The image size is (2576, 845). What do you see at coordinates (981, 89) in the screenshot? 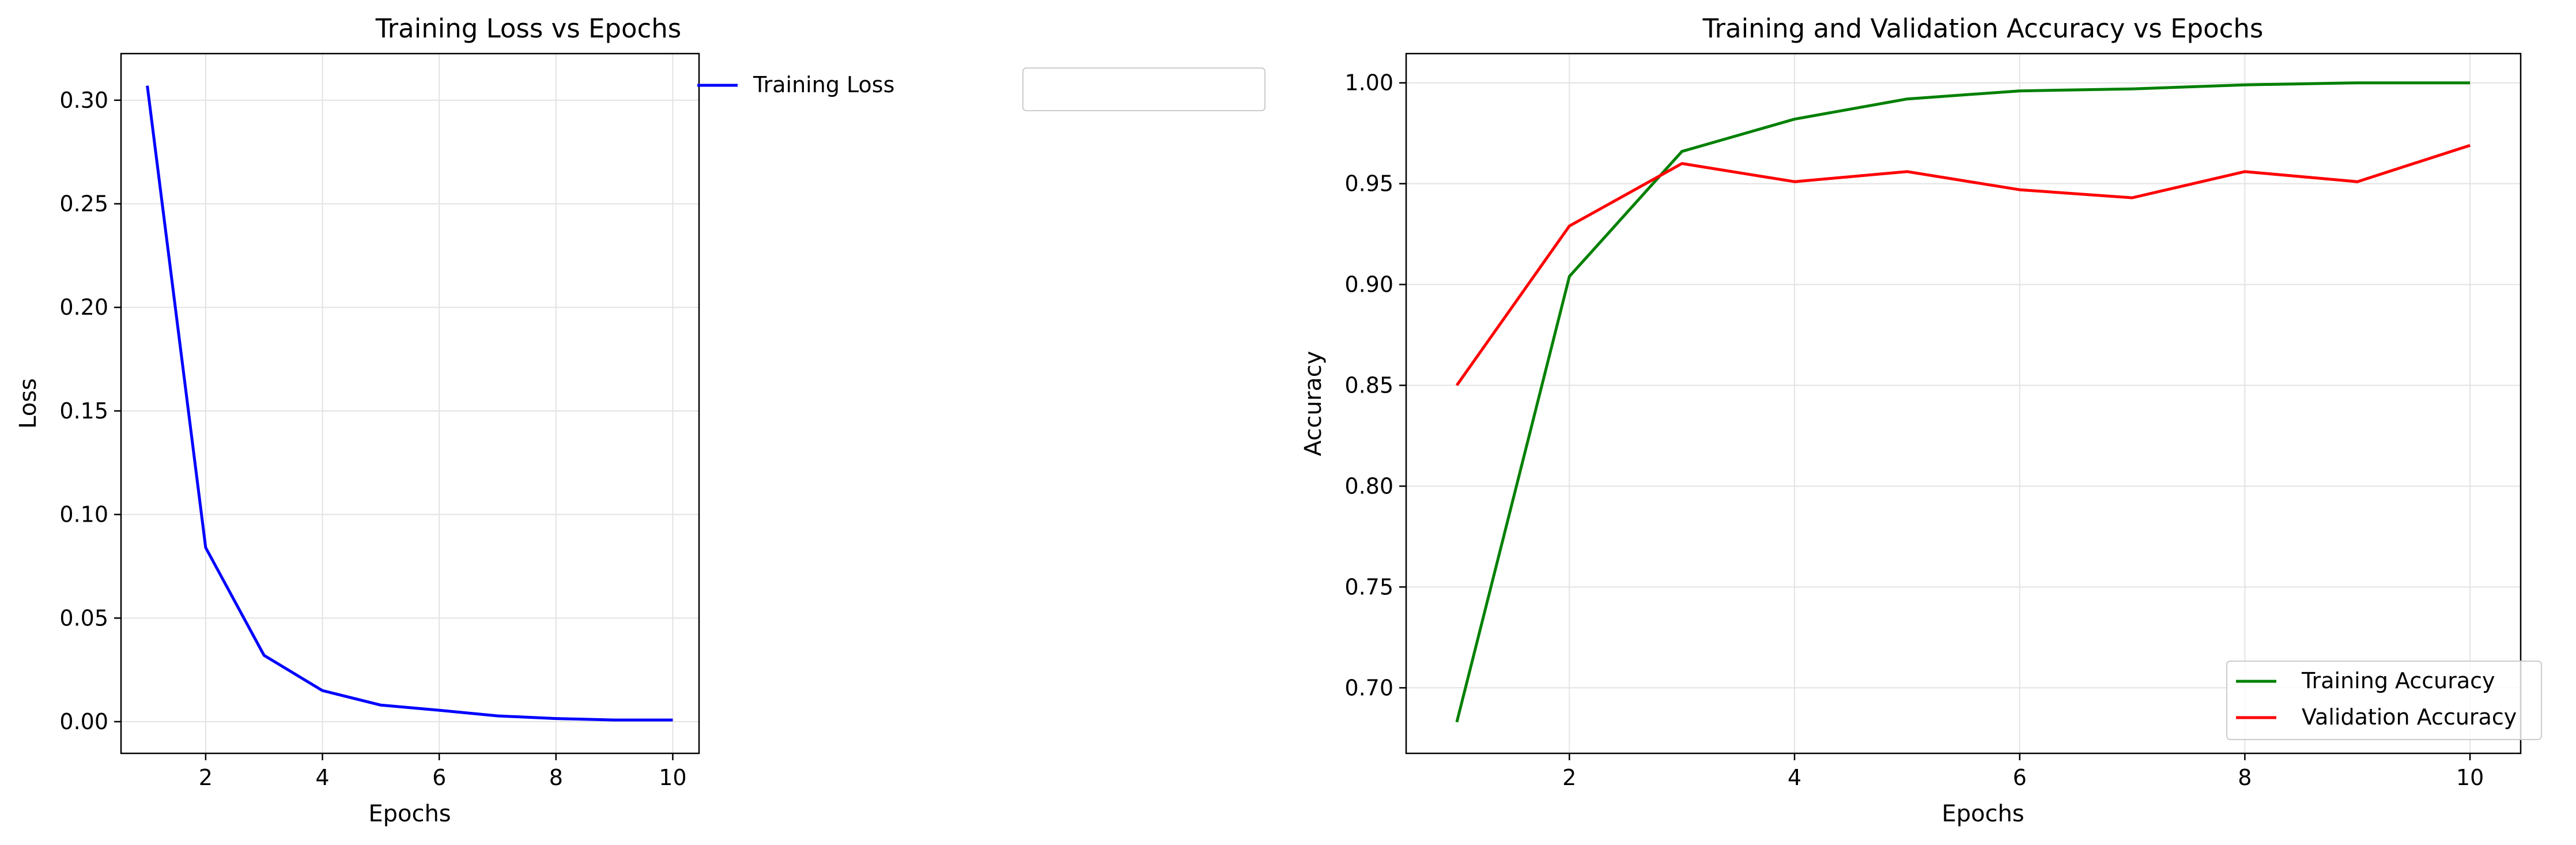
I see `loss-legend: Training Loss` at bounding box center [981, 89].